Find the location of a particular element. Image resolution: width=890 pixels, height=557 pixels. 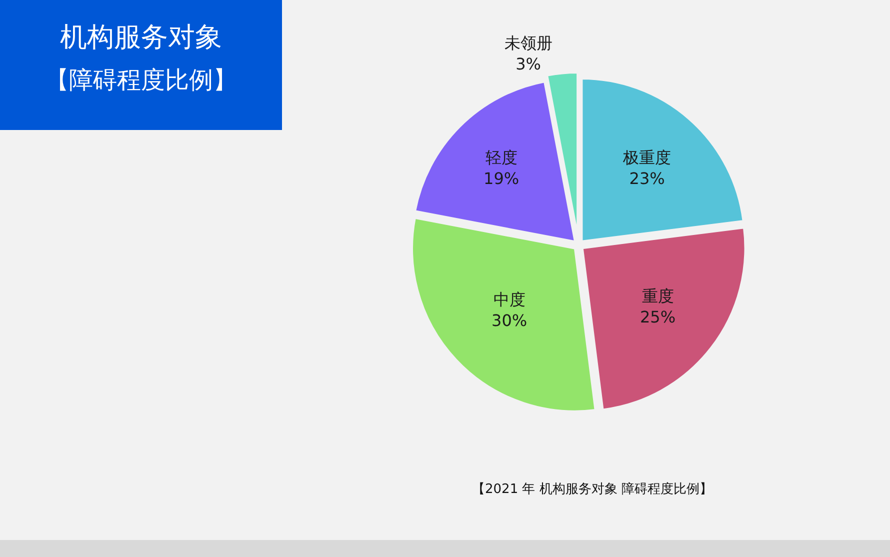

text: 【障碍程度比例】 is located at coordinates (141, 80).